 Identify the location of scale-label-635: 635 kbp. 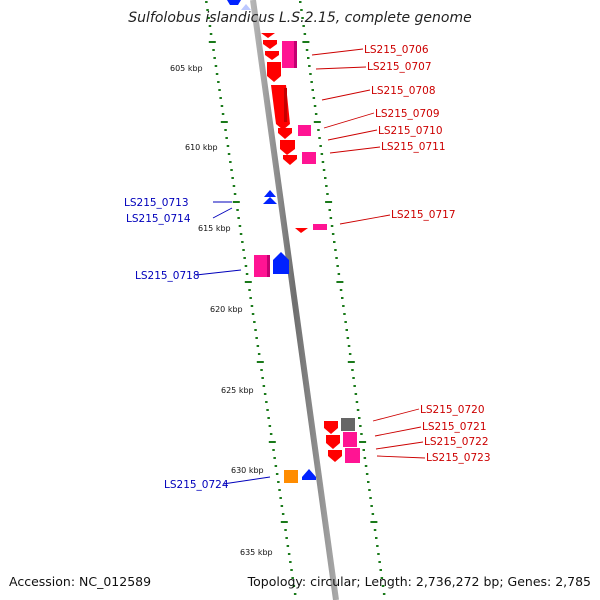
(256, 552).